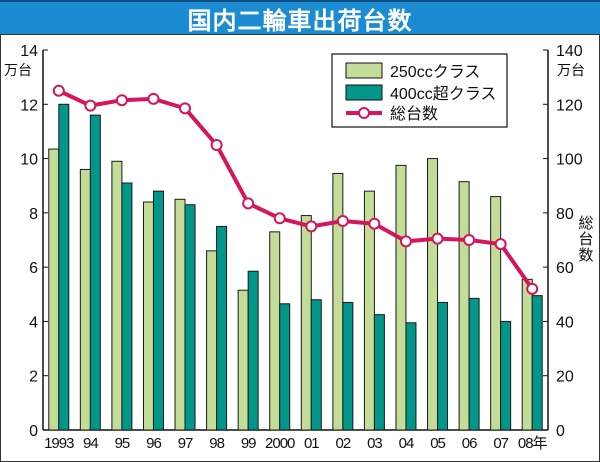 The width and height of the screenshot is (600, 462). I want to click on legend-label-total: 総台数, so click(414, 114).